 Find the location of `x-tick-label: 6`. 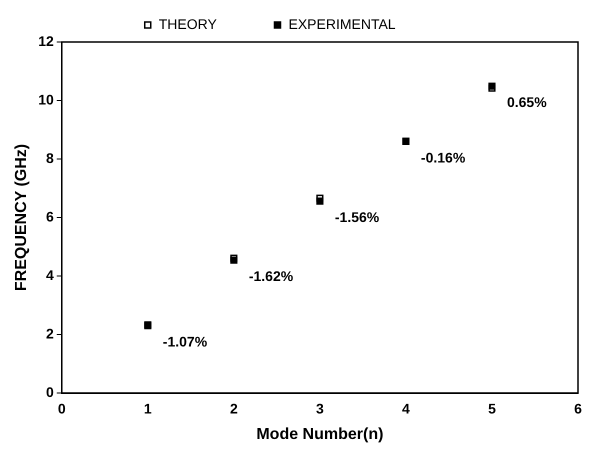

x-tick-label: 6 is located at coordinates (578, 408).